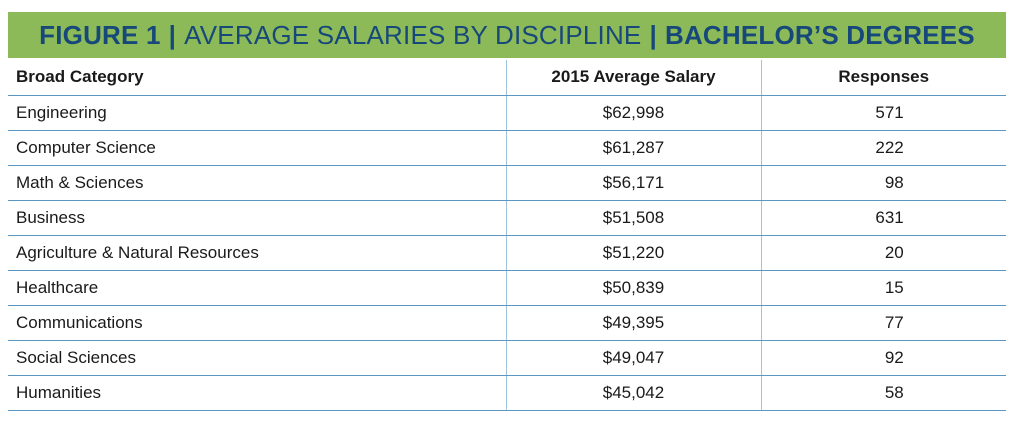 This screenshot has width=1016, height=432. Describe the element at coordinates (883, 393) in the screenshot. I see `responses-cell: 58` at that location.